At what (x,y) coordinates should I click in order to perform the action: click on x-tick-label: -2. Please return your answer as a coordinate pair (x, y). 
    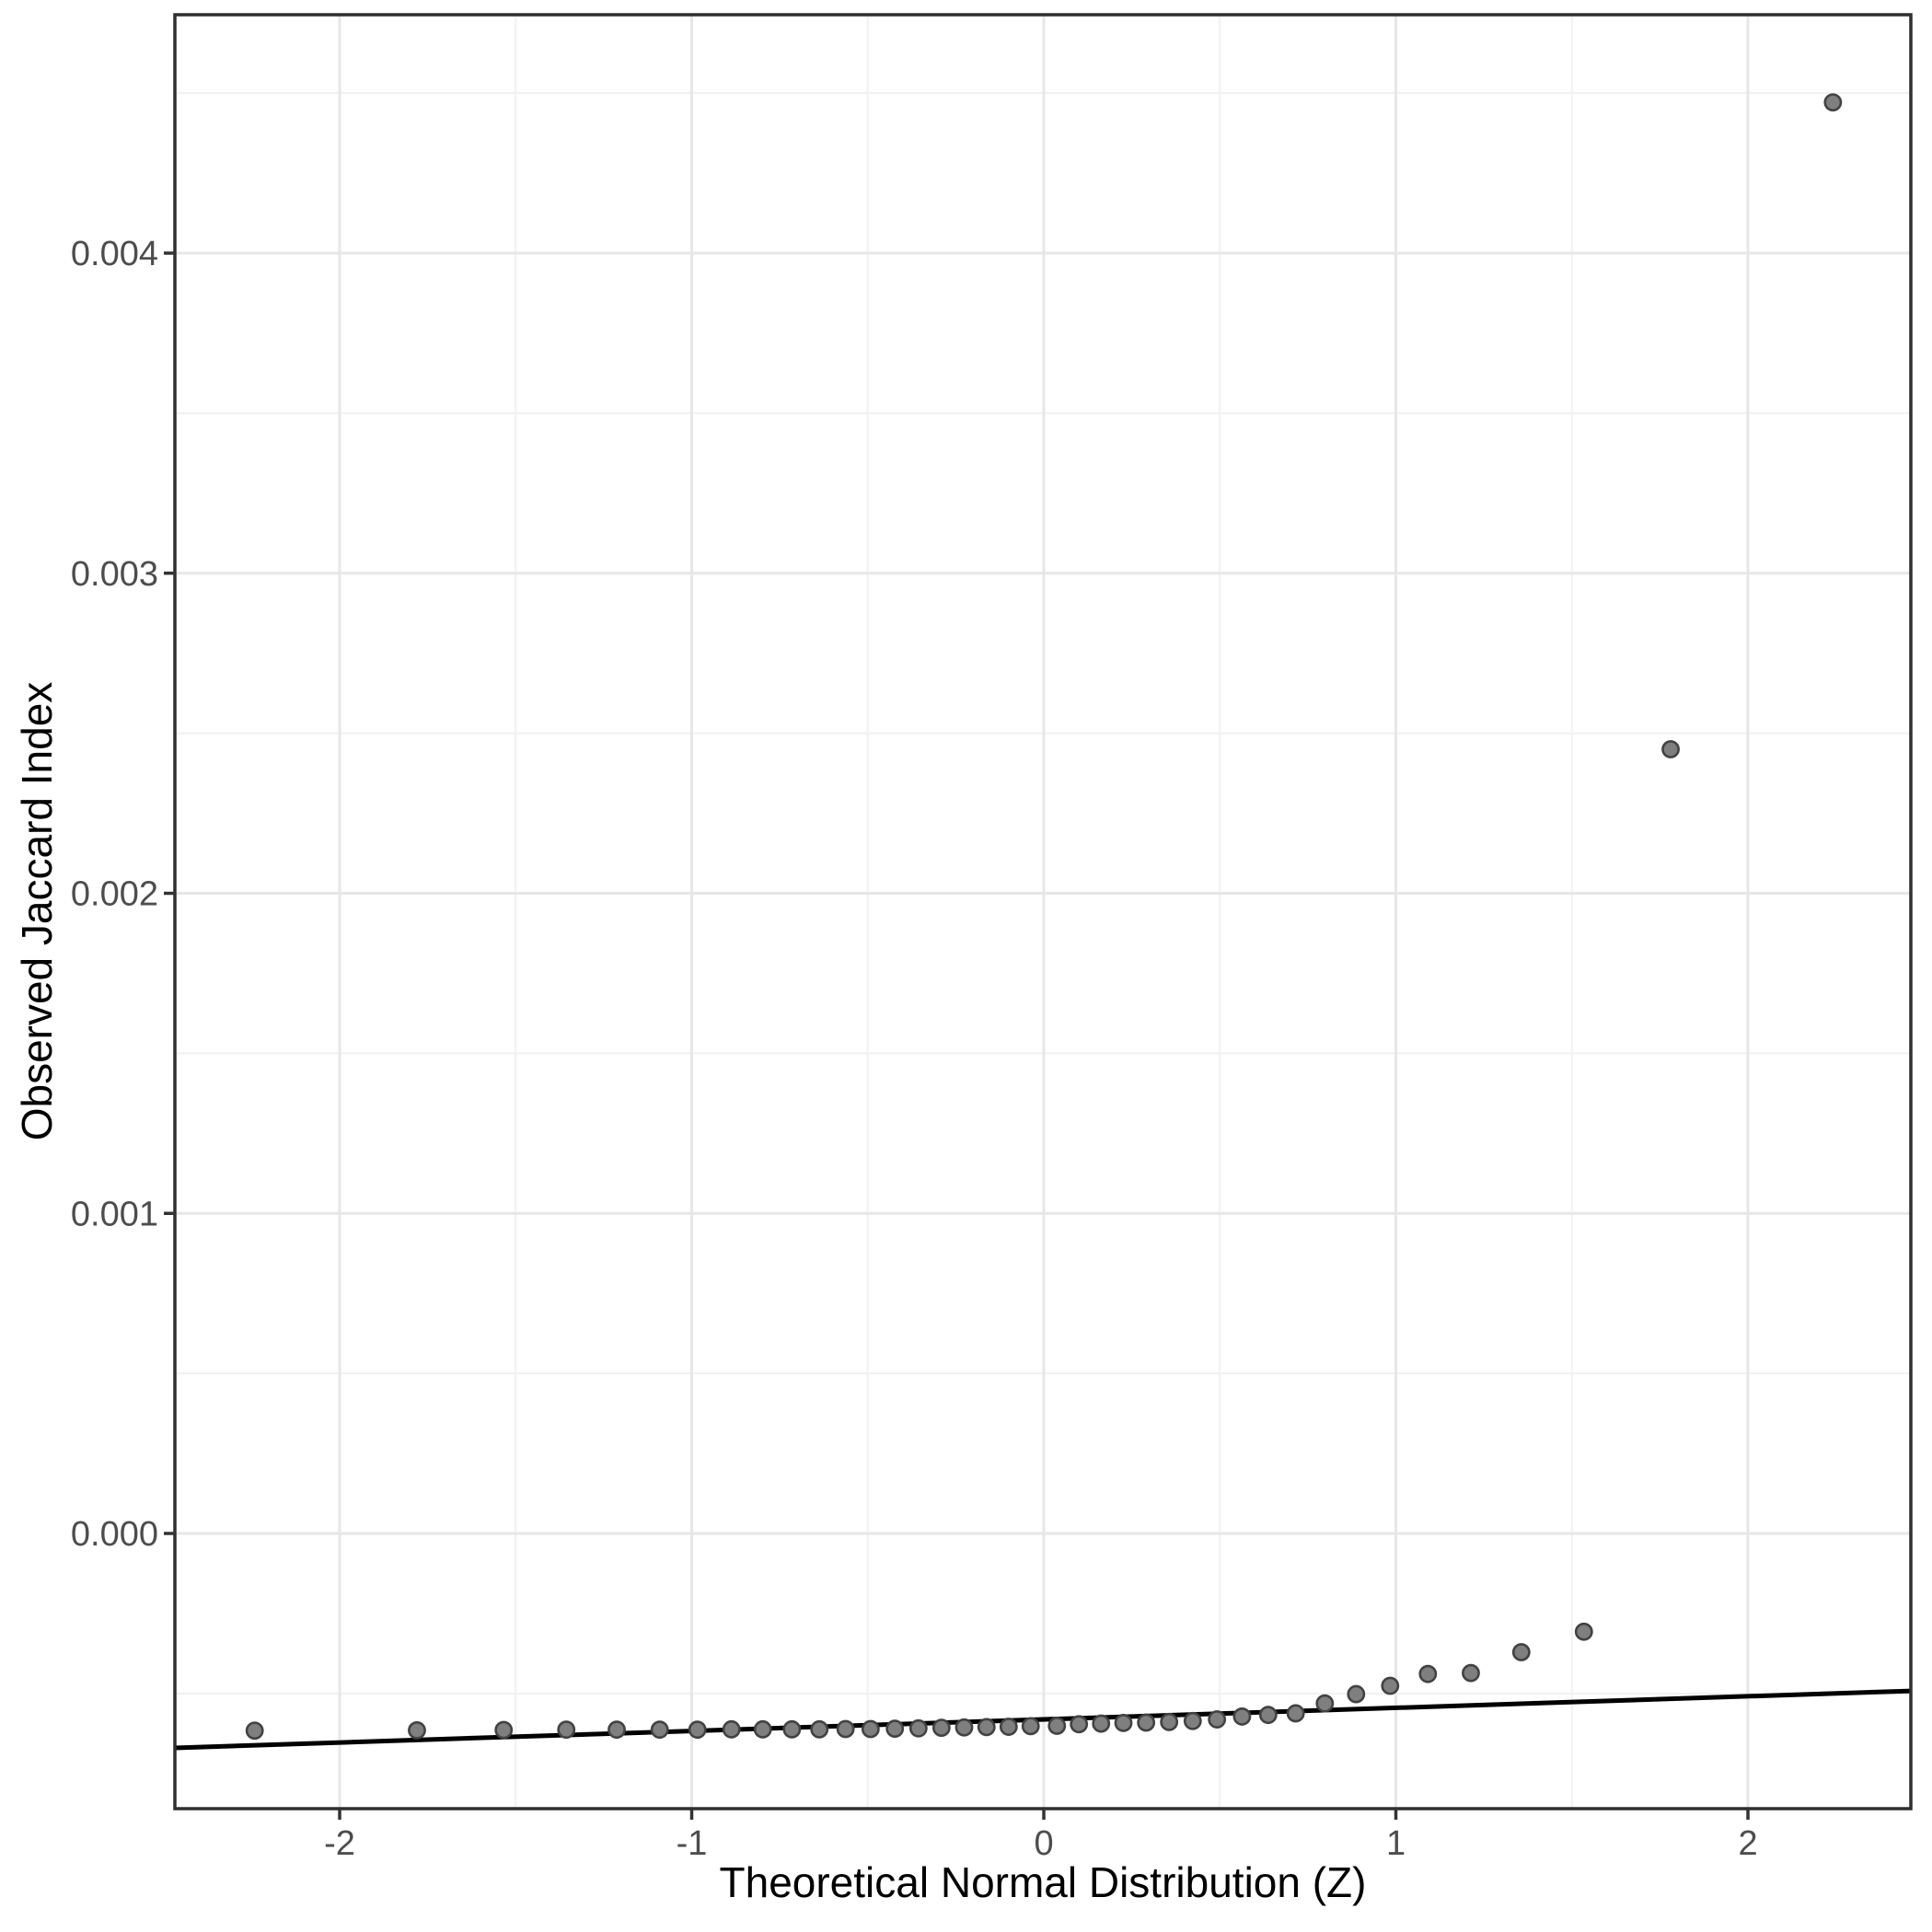
    Looking at the image, I should click on (340, 1844).